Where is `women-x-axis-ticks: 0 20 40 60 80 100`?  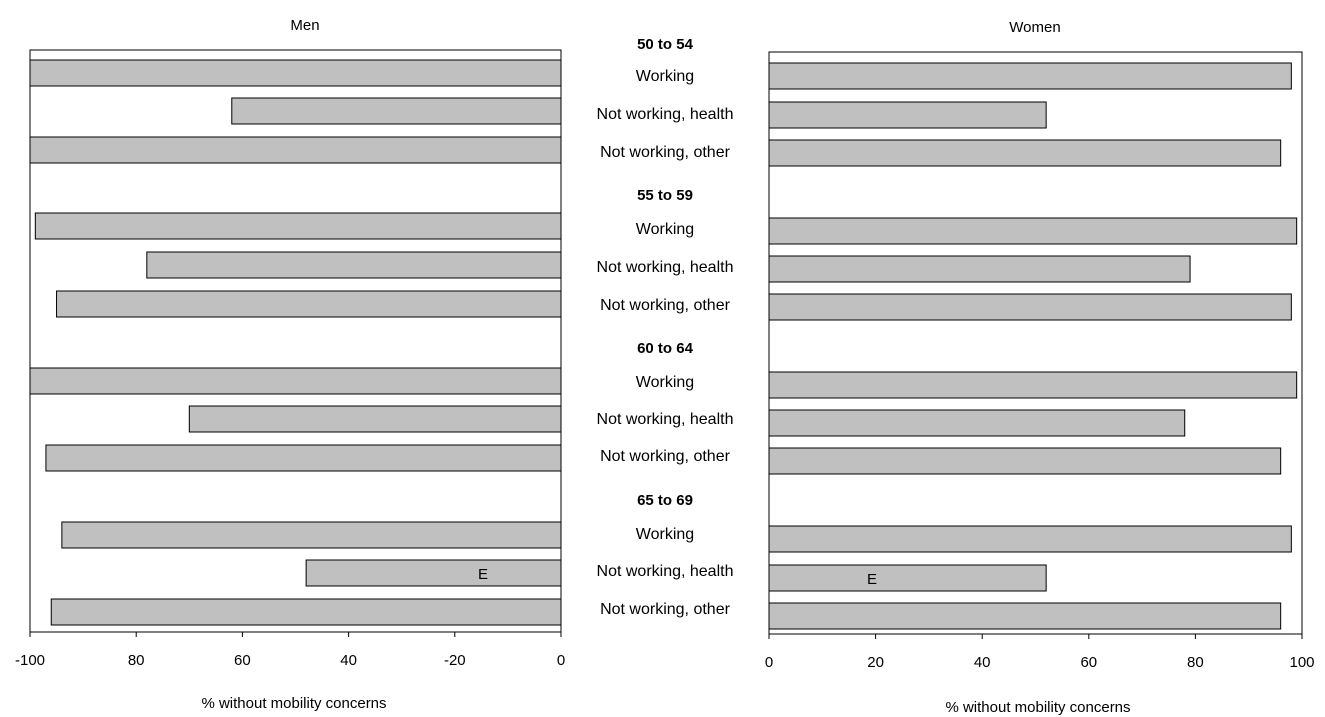
women-x-axis-ticks: 0 20 40 60 80 100 is located at coordinates (1040, 652).